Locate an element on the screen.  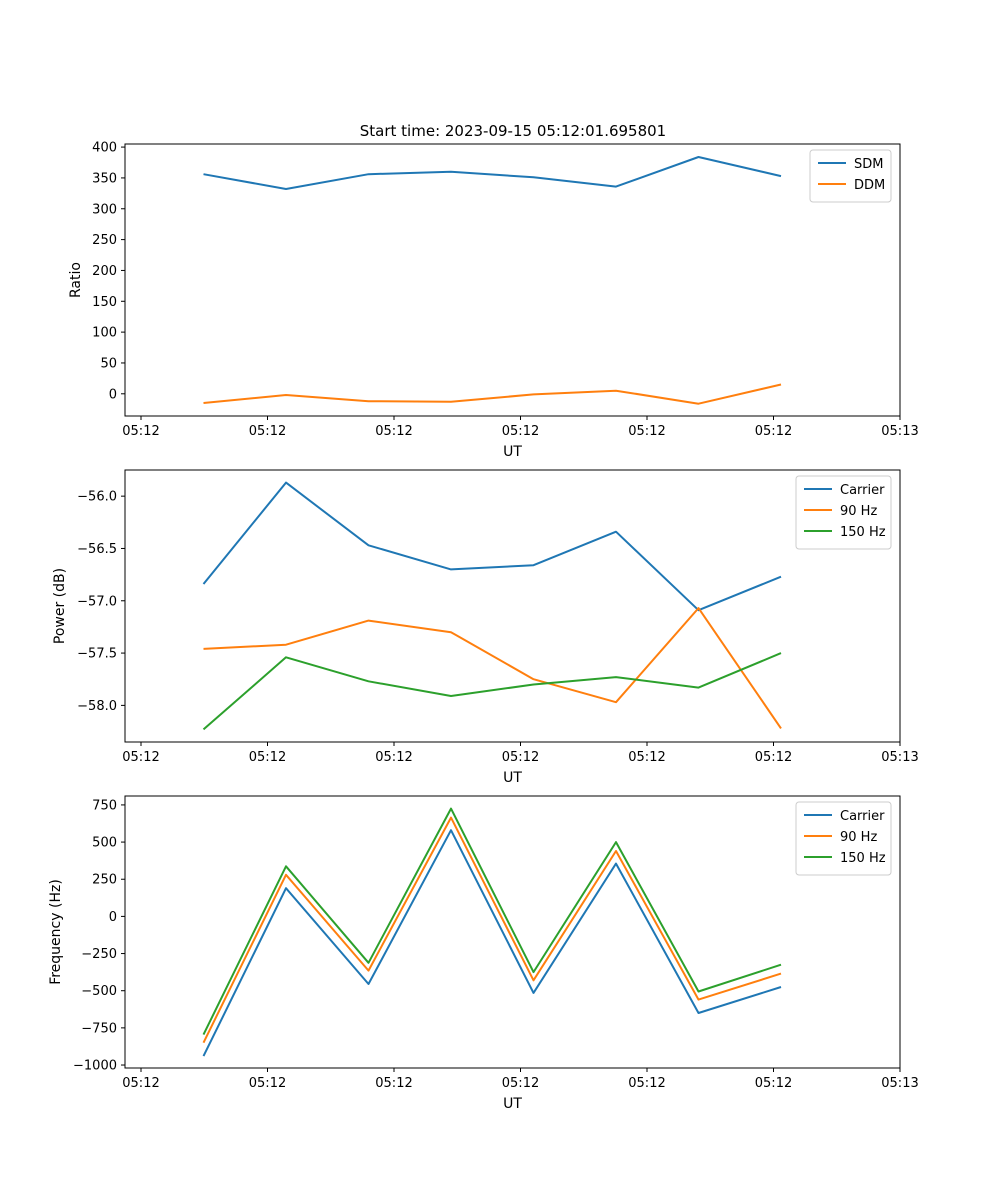
y-tick-label: 300 is located at coordinates (104, 209).